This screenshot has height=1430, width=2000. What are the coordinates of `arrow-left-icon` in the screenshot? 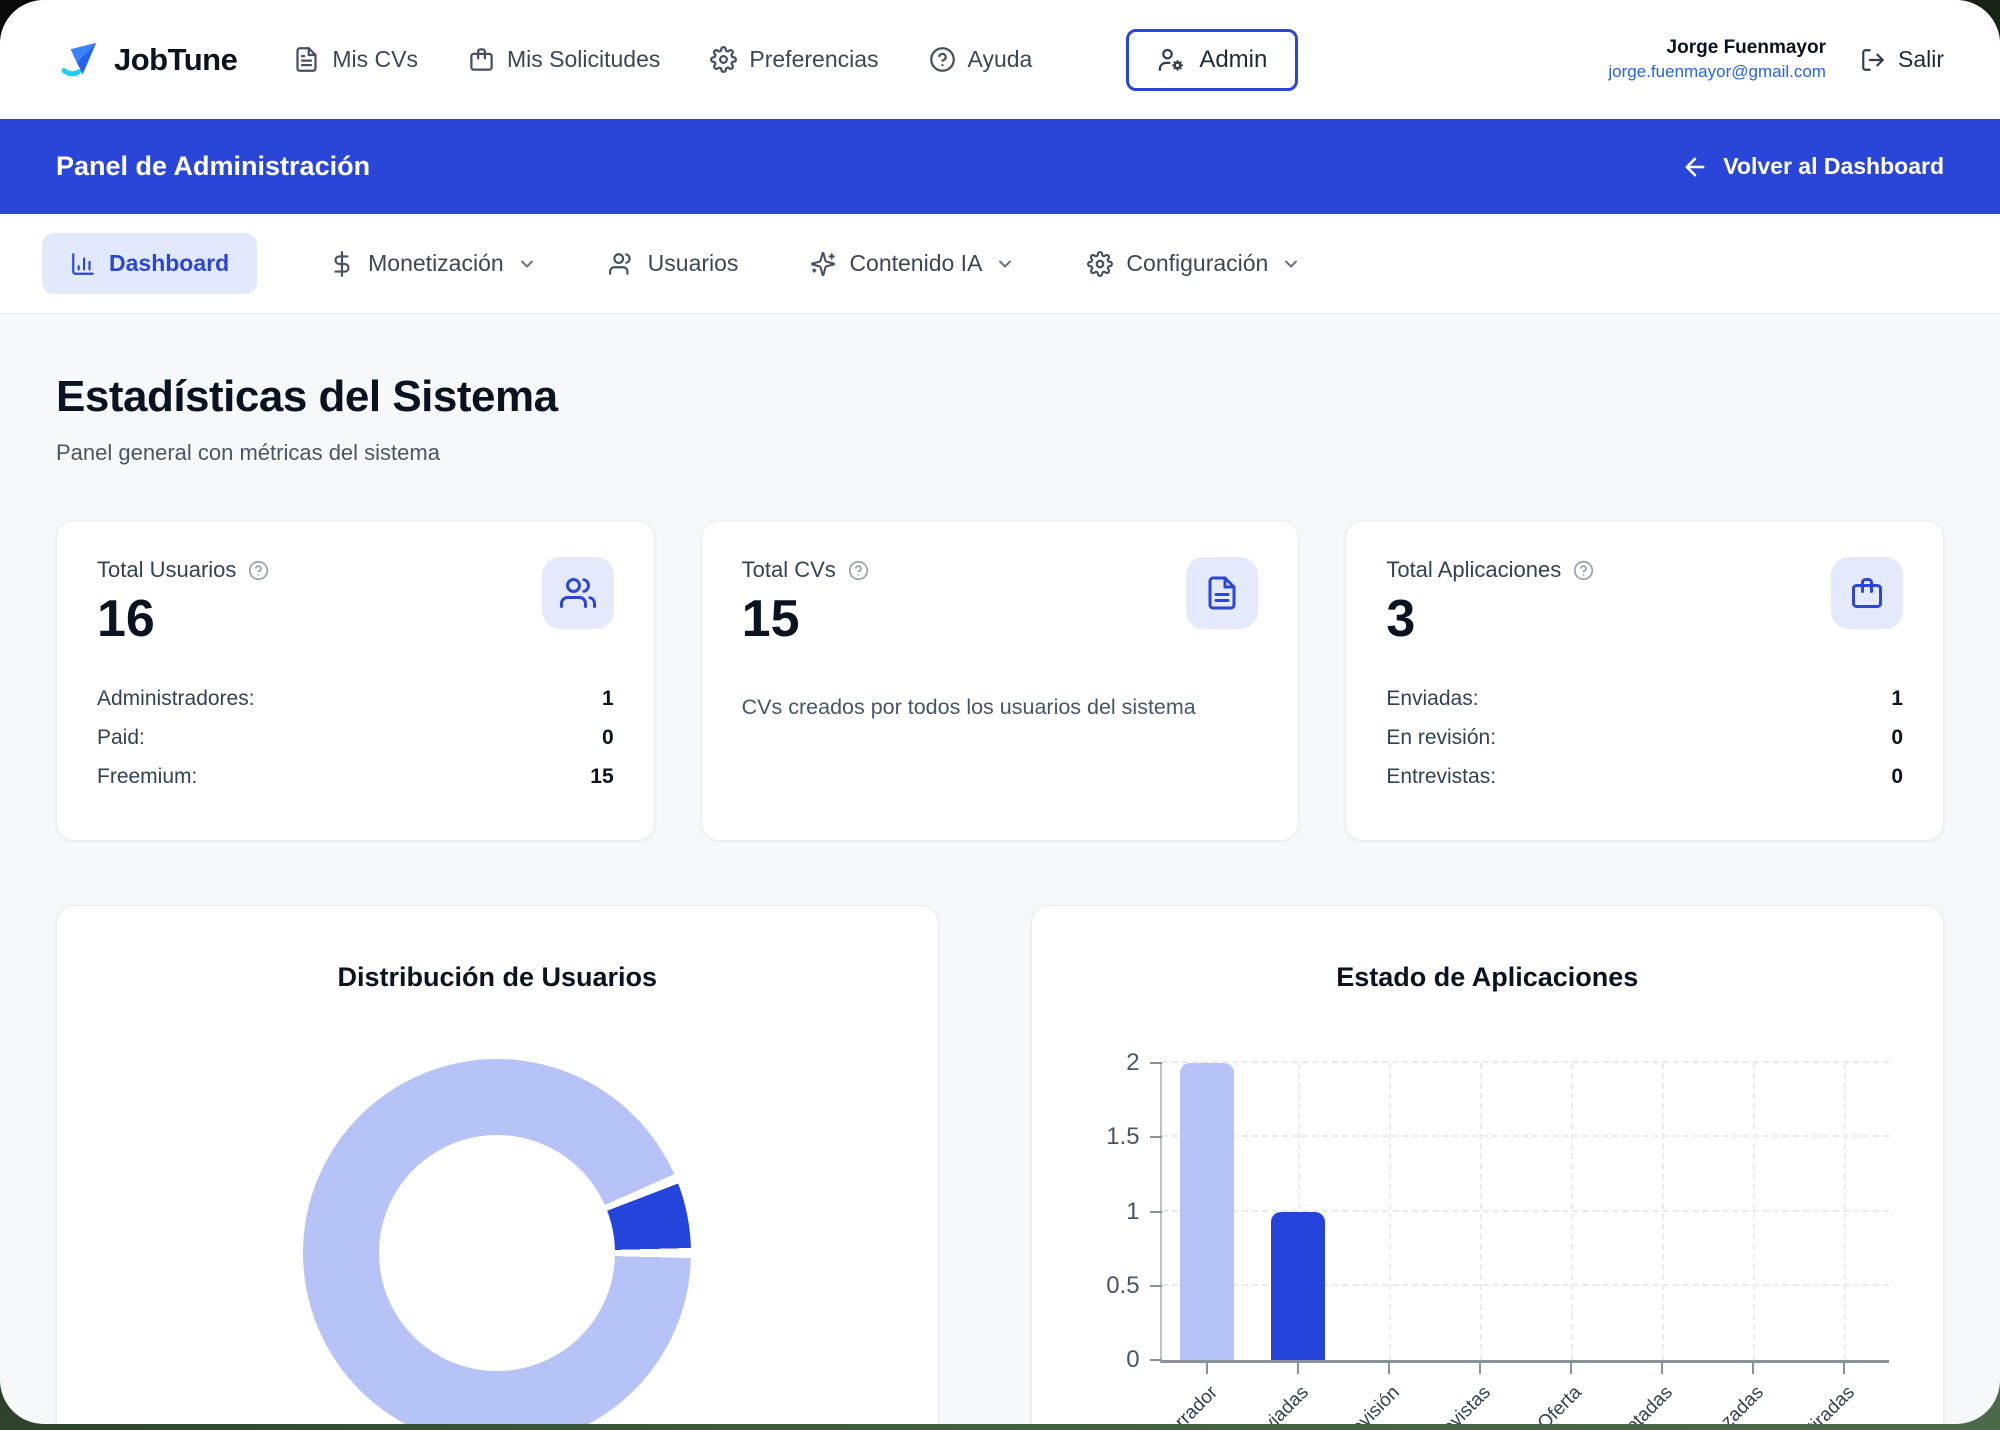 It's located at (1695, 167).